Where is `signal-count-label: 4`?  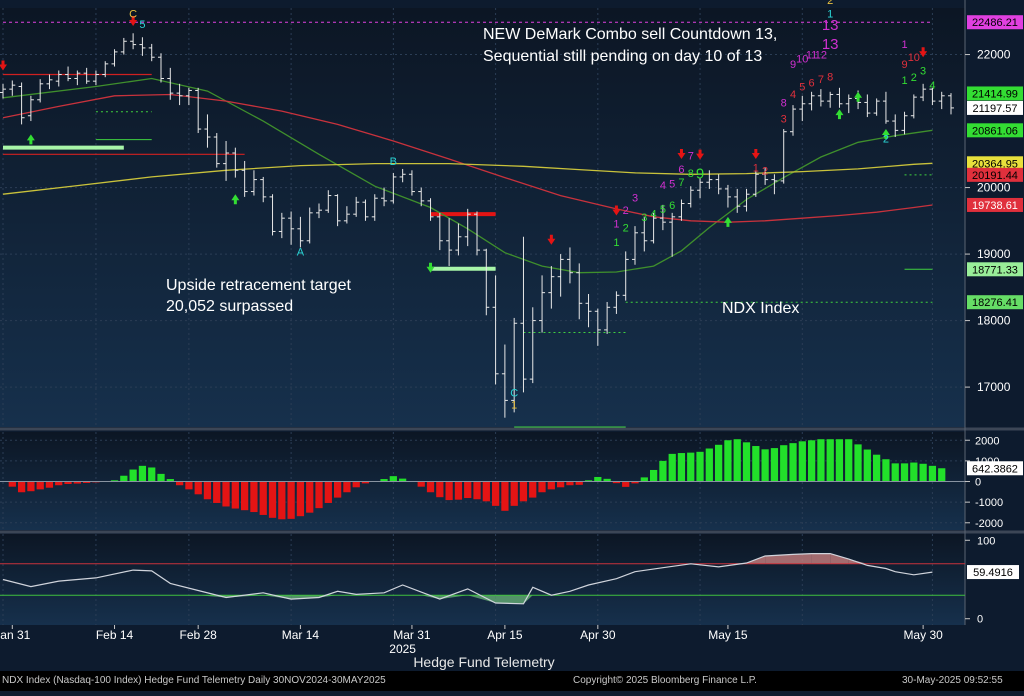
signal-count-label: 4 is located at coordinates (654, 215).